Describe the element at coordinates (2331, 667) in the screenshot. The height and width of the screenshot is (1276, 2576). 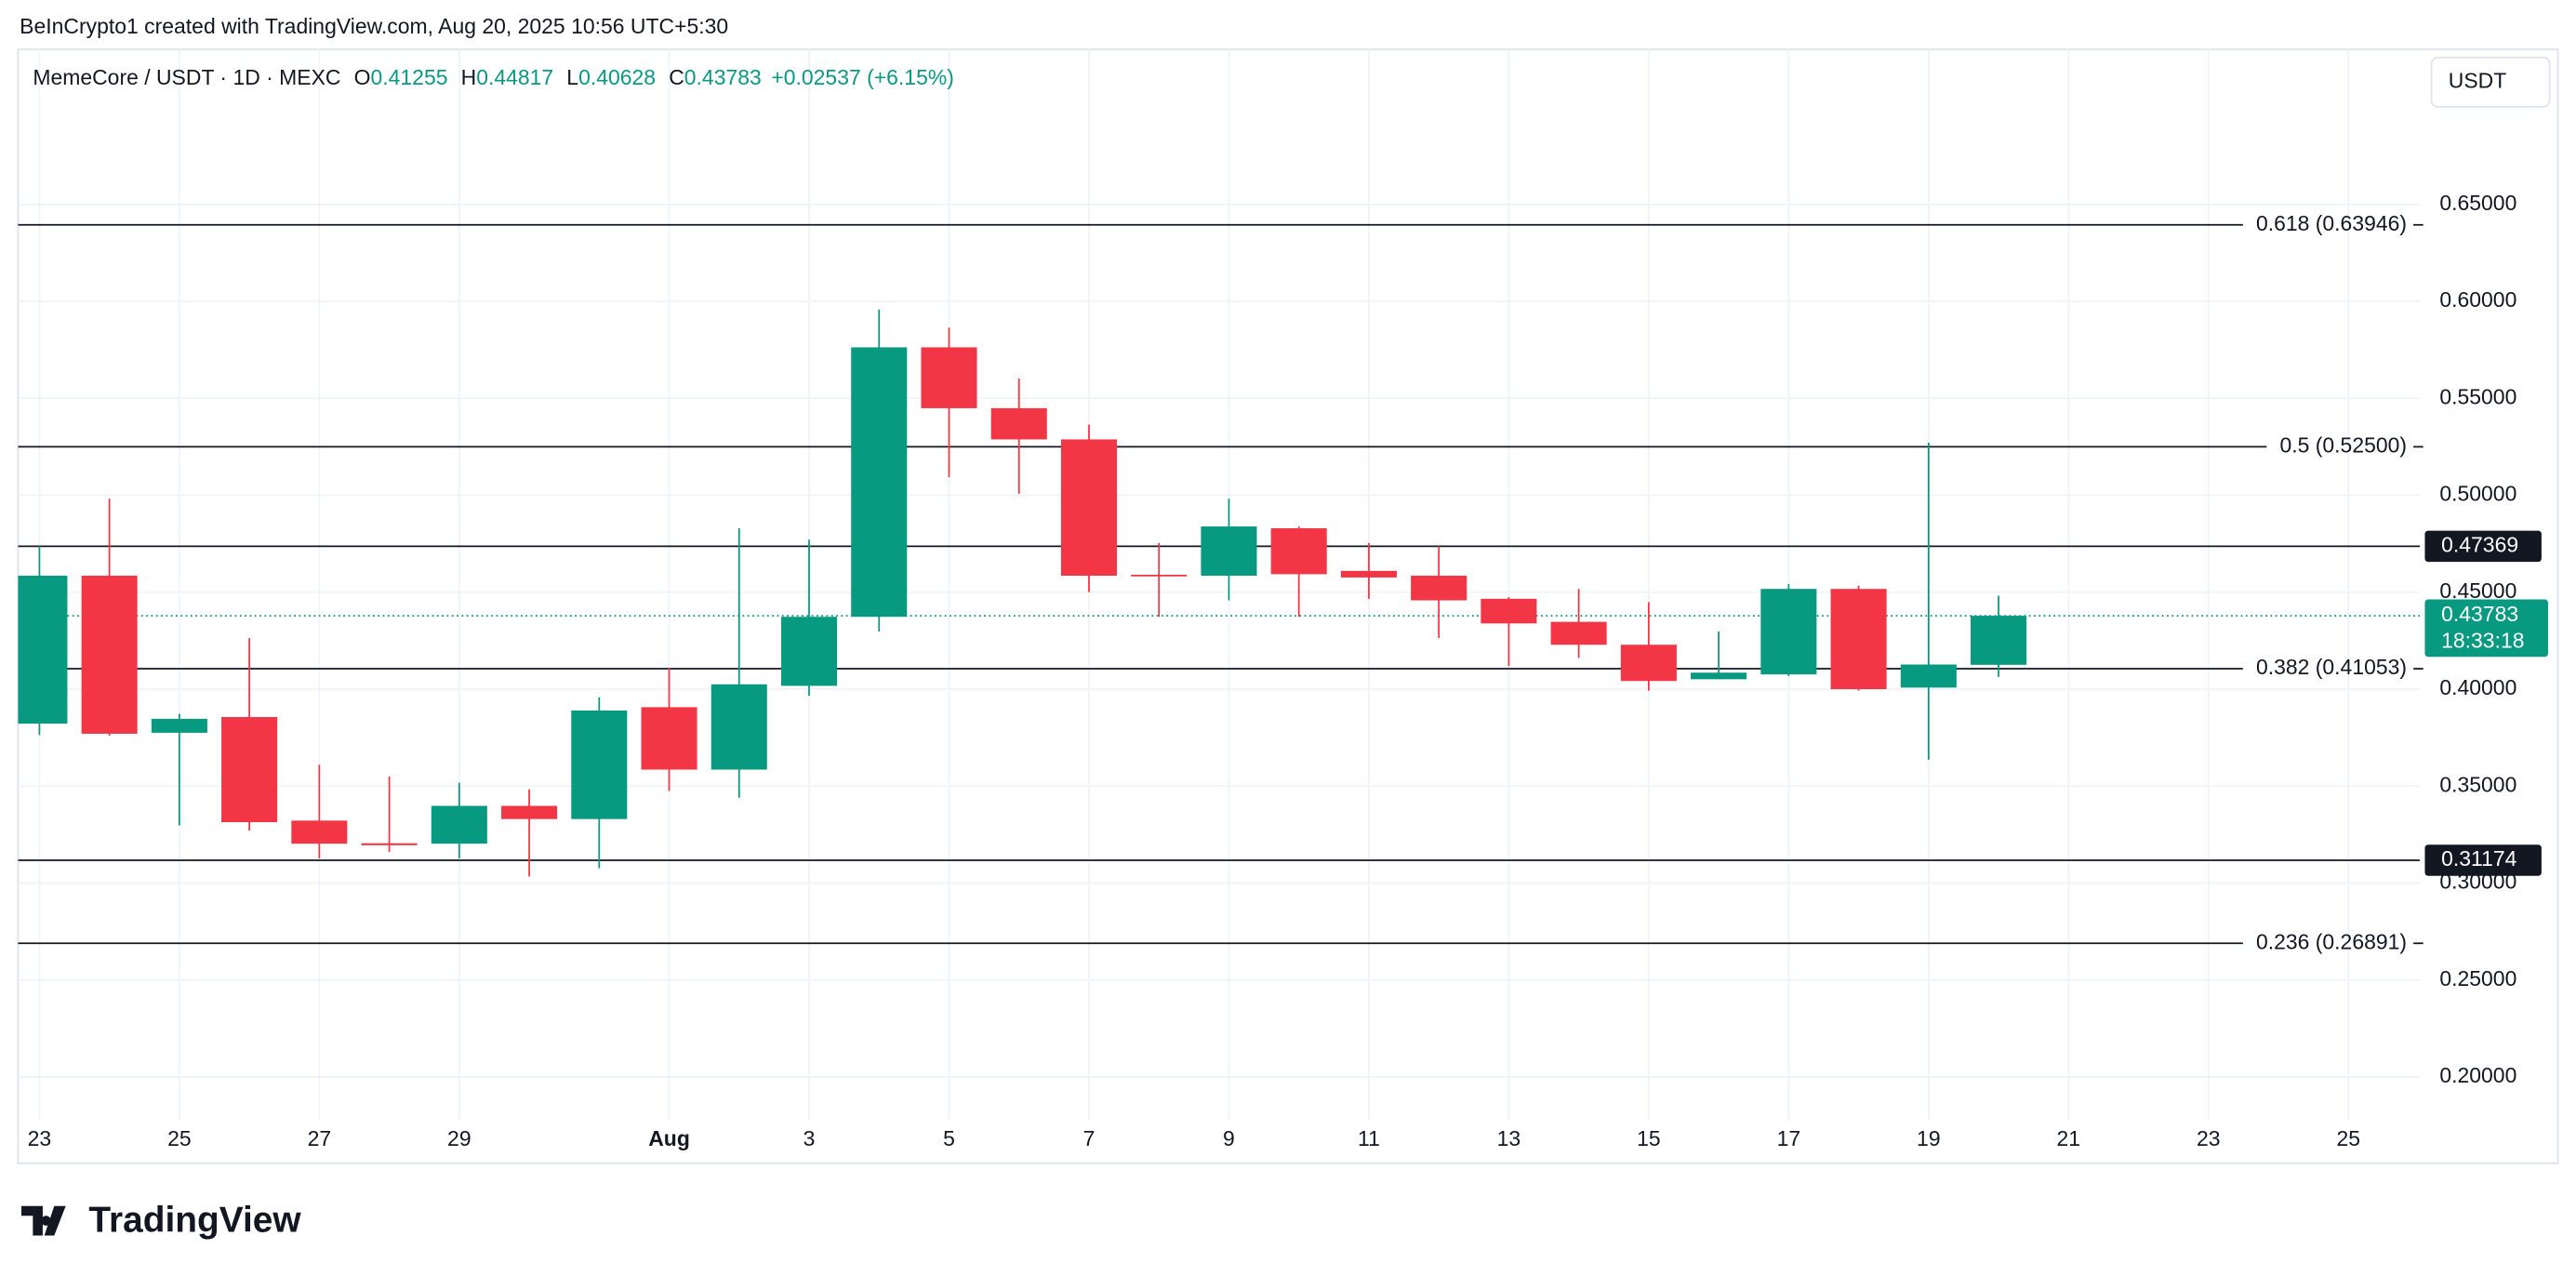
I see `fib-level-label: 0.382 (0.41053)` at that location.